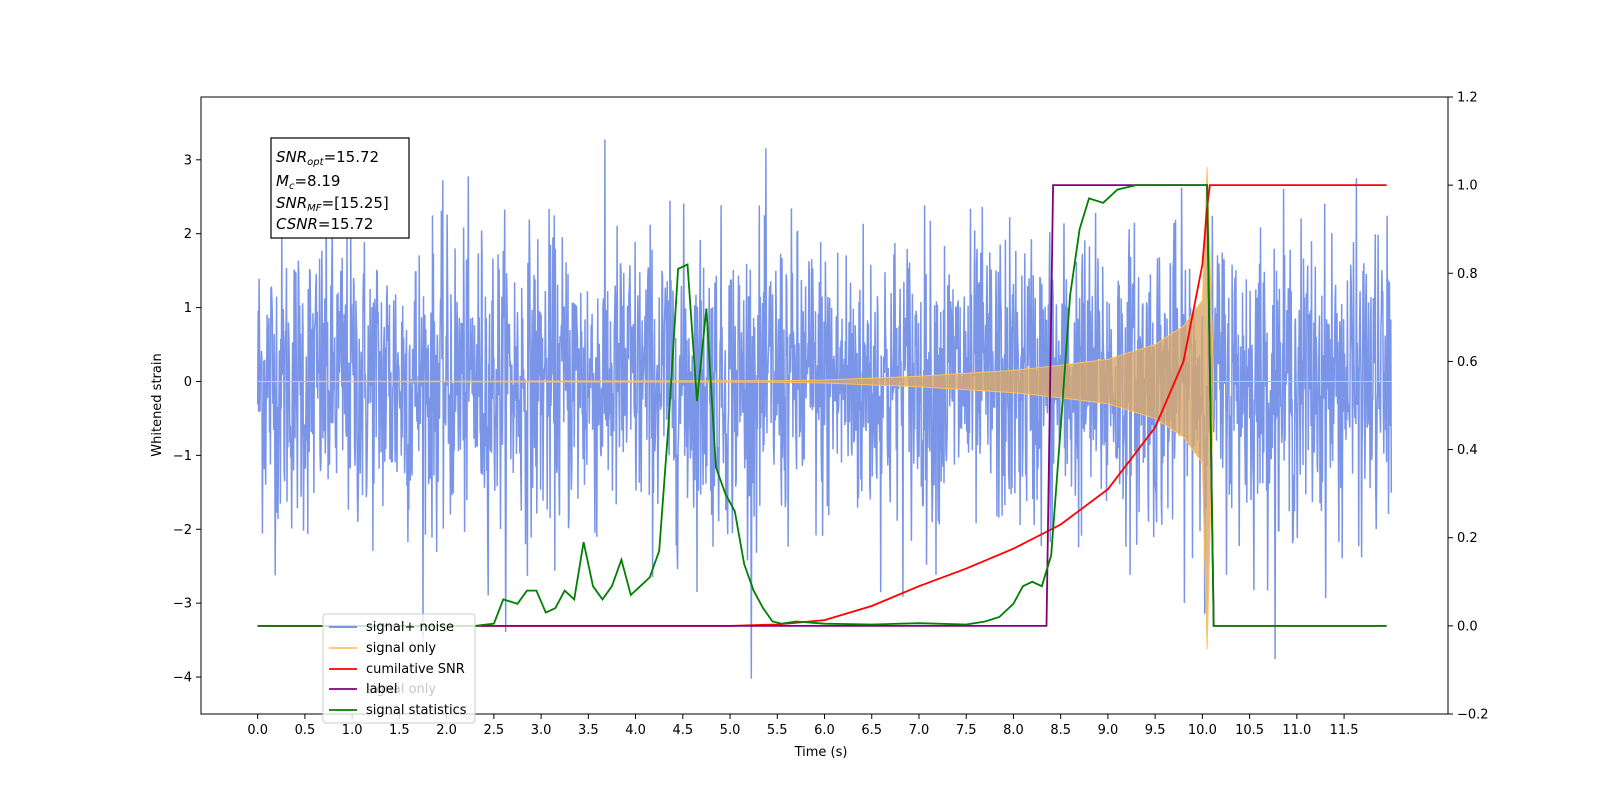 This screenshot has height=800, width=1600. Describe the element at coordinates (1467, 538) in the screenshot. I see `y2-tick-label: 0.2` at that location.